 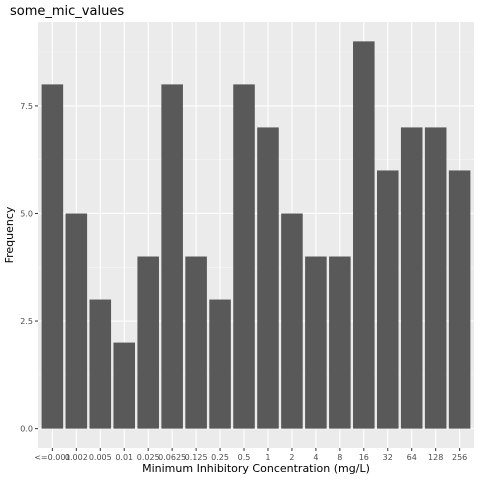 I want to click on x-tick-label: 256, so click(x=459, y=457).